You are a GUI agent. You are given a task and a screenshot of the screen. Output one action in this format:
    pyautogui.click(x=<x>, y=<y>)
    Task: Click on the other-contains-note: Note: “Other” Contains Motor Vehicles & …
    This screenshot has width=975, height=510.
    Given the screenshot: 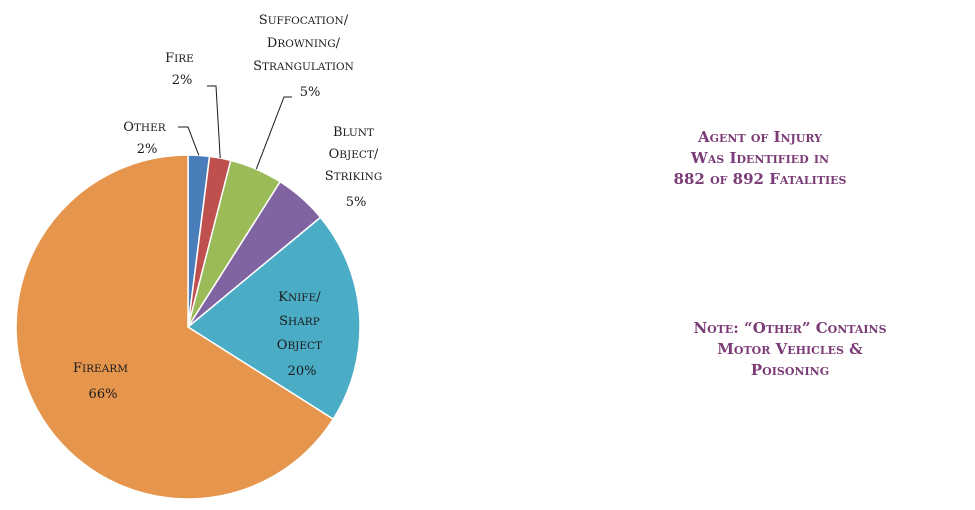 What is the action you would take?
    pyautogui.click(x=790, y=349)
    